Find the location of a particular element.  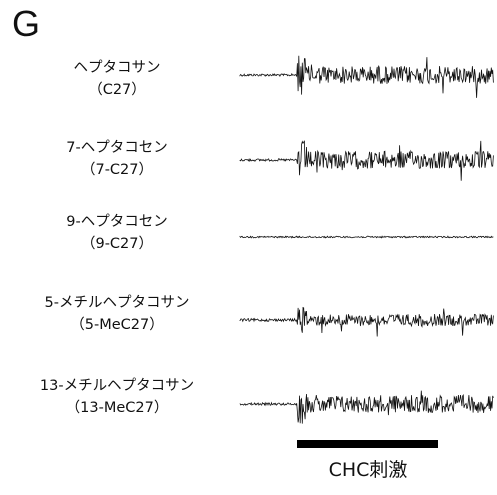

recording-label-9-c27: 9-ヘプタコセン （9-C27） is located at coordinates (118, 233).